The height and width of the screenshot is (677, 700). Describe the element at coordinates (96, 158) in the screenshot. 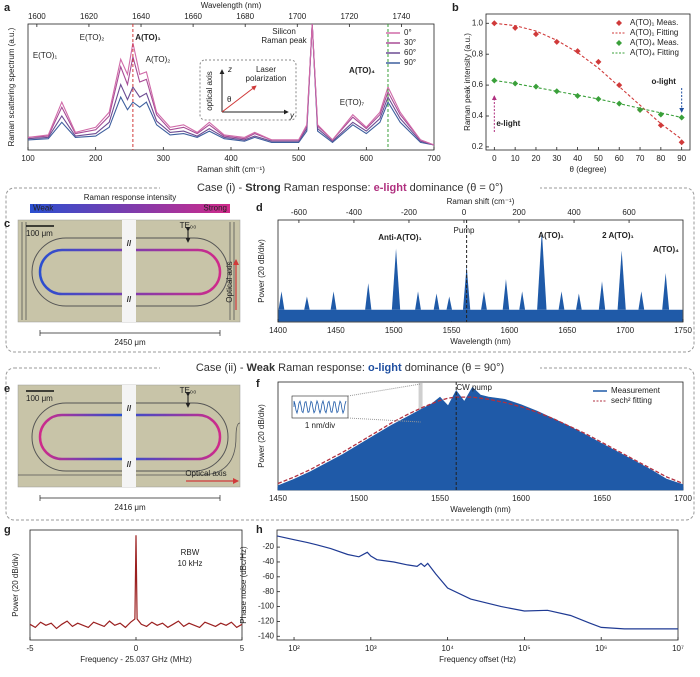

I see `x-tick-label: 200` at that location.